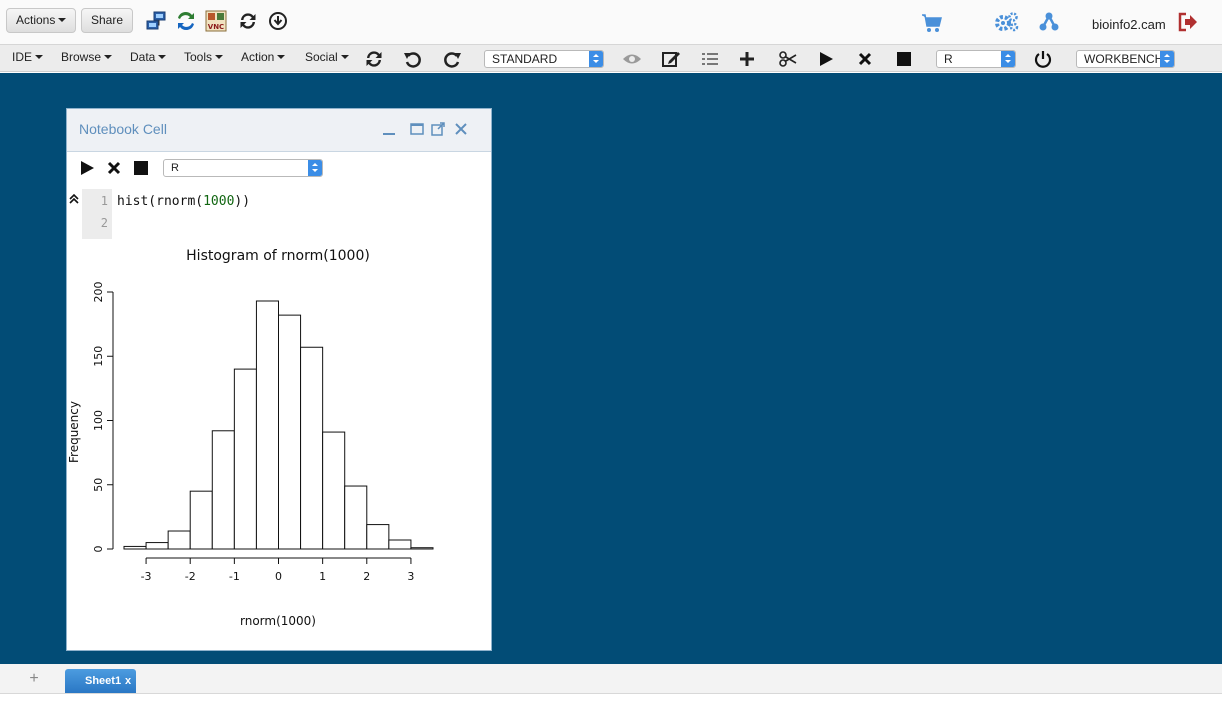  Describe the element at coordinates (611, 22) in the screenshot. I see `top-toolbar: Actions Share VNC` at that location.